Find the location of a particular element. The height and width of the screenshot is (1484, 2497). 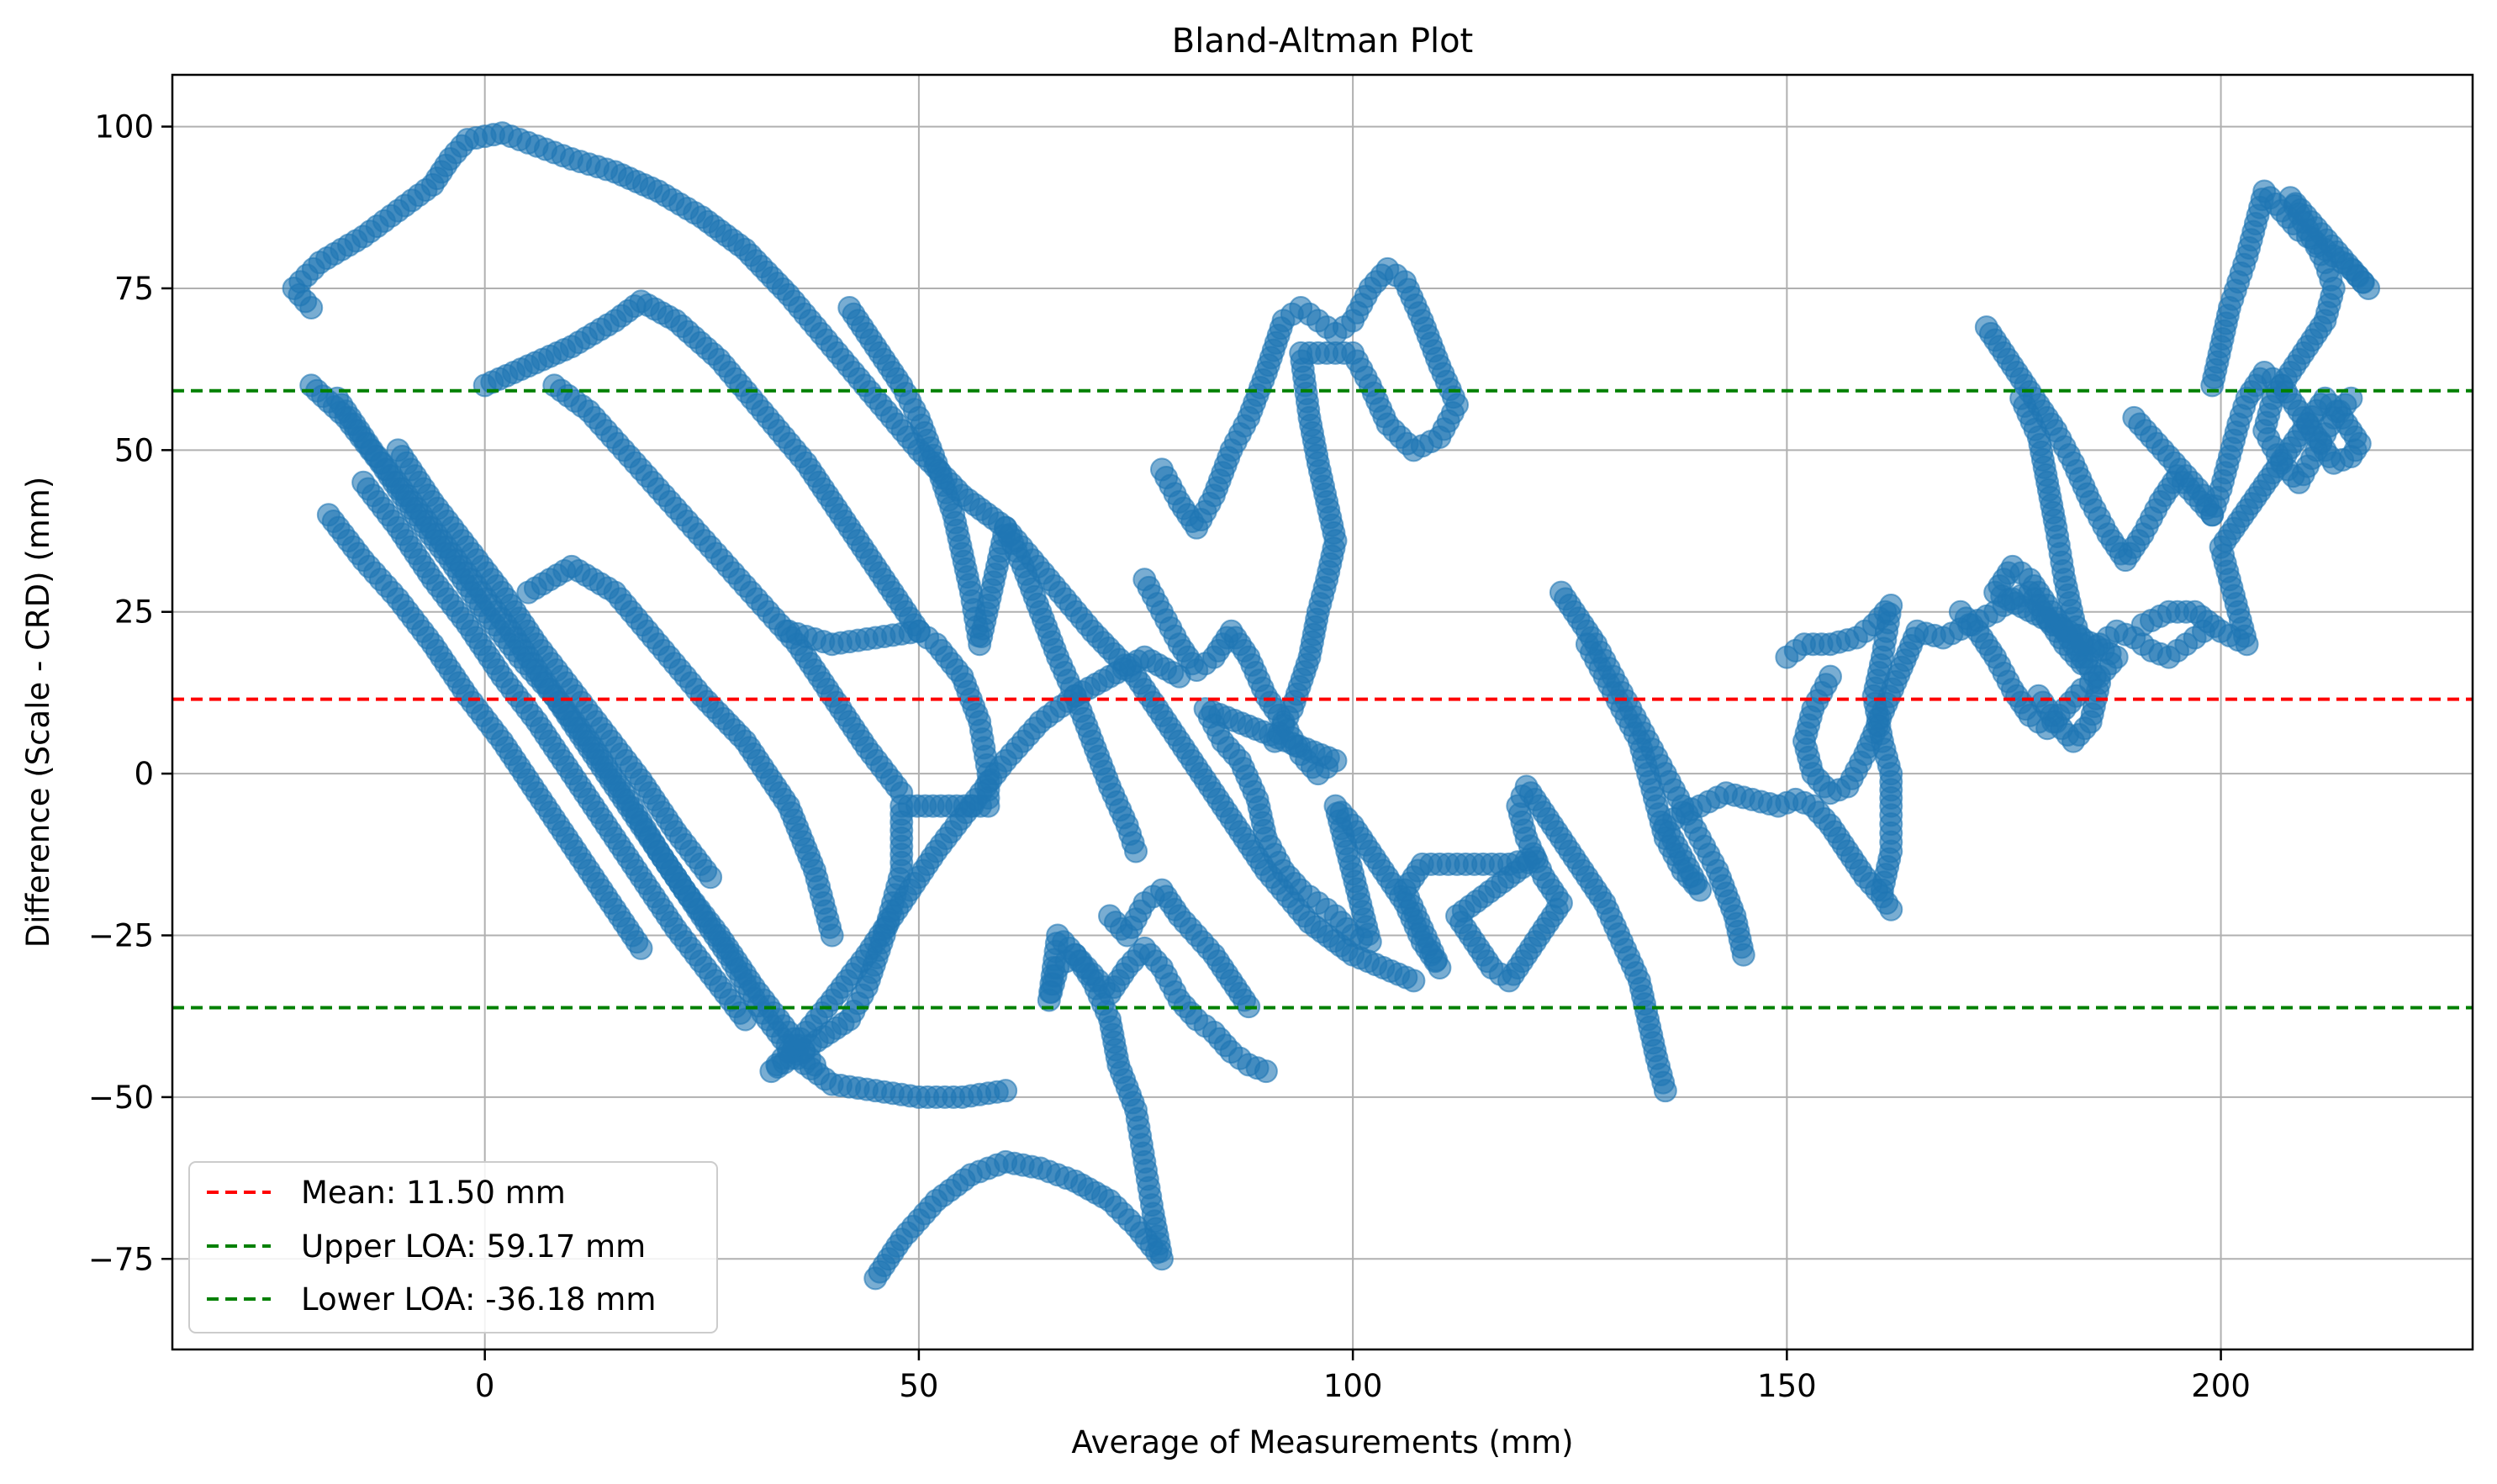

x-tick-label: 150 is located at coordinates (1787, 1386).